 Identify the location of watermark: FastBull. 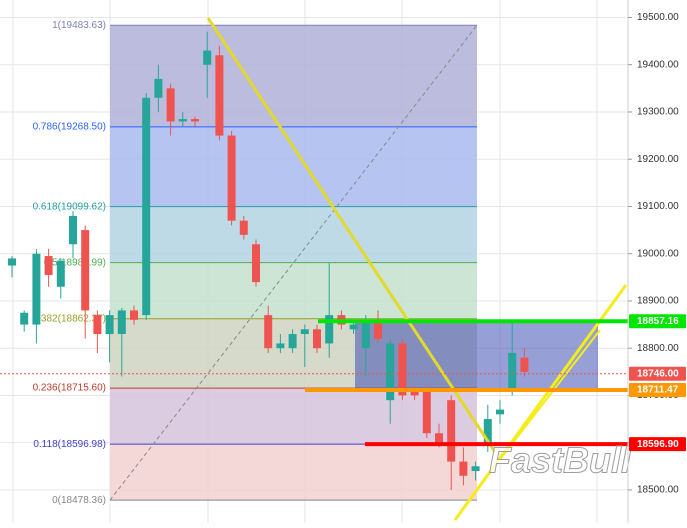
(560, 460).